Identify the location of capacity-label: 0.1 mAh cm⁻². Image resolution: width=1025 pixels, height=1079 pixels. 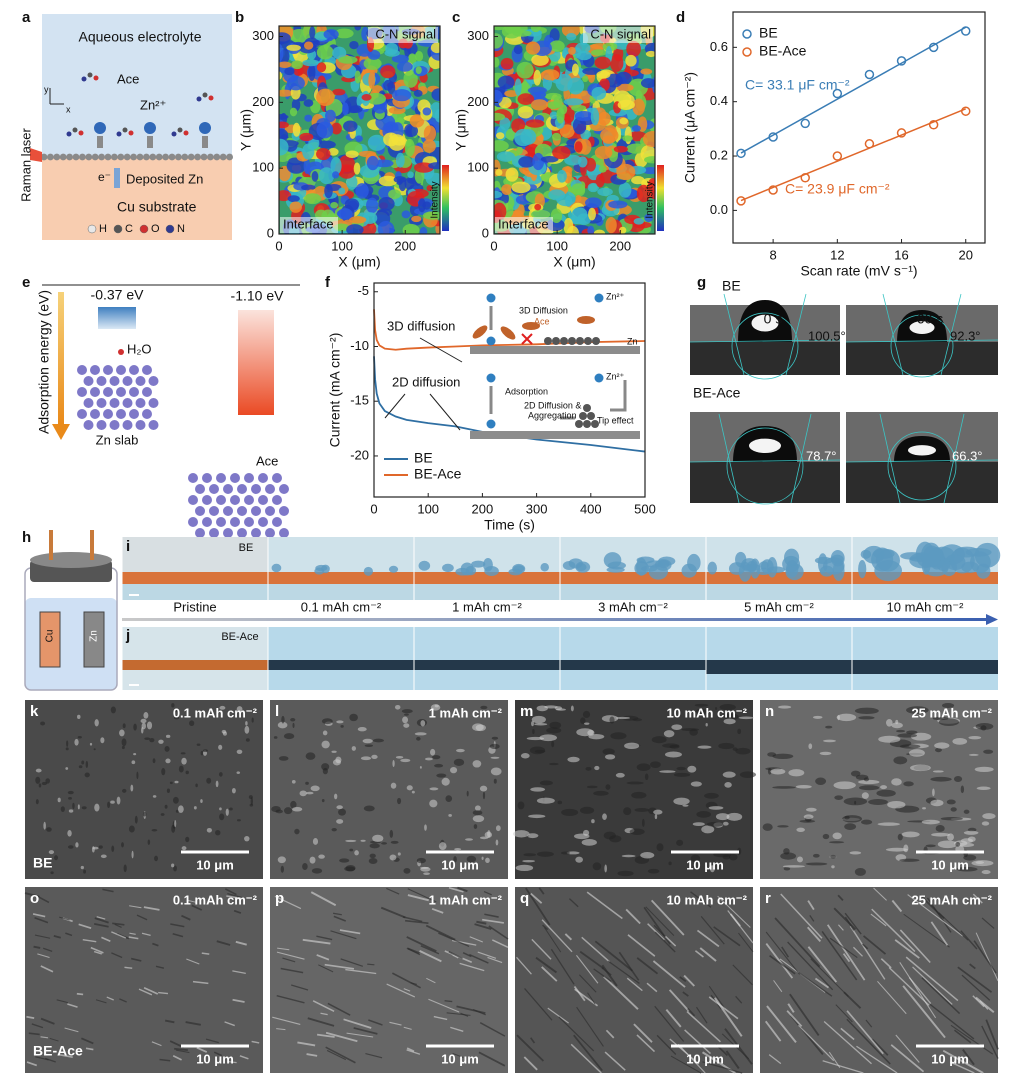
(215, 712).